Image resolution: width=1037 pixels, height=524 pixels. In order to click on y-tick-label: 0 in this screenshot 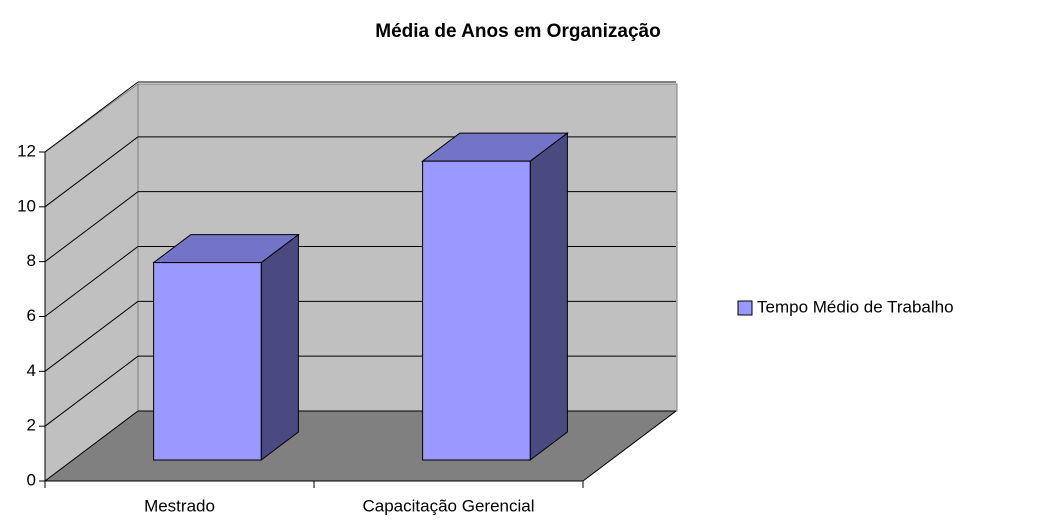, I will do `click(31, 479)`.